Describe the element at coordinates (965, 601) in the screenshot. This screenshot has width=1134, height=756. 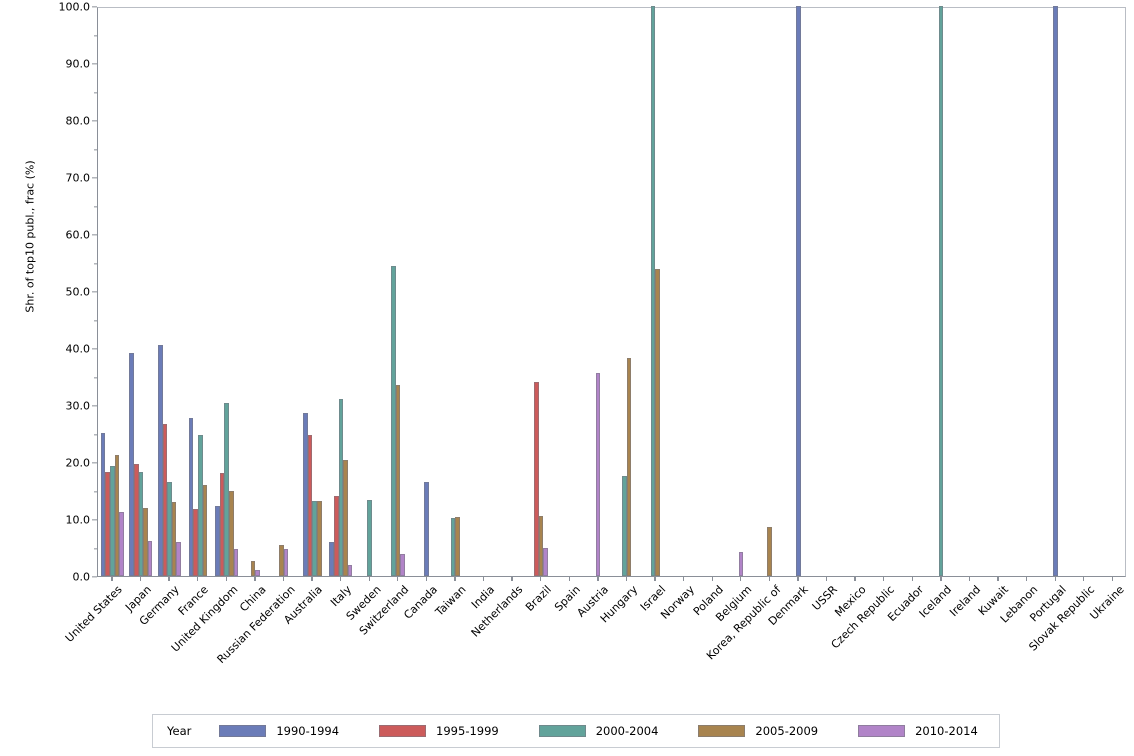
I see `x-tick-label: Ireland` at that location.